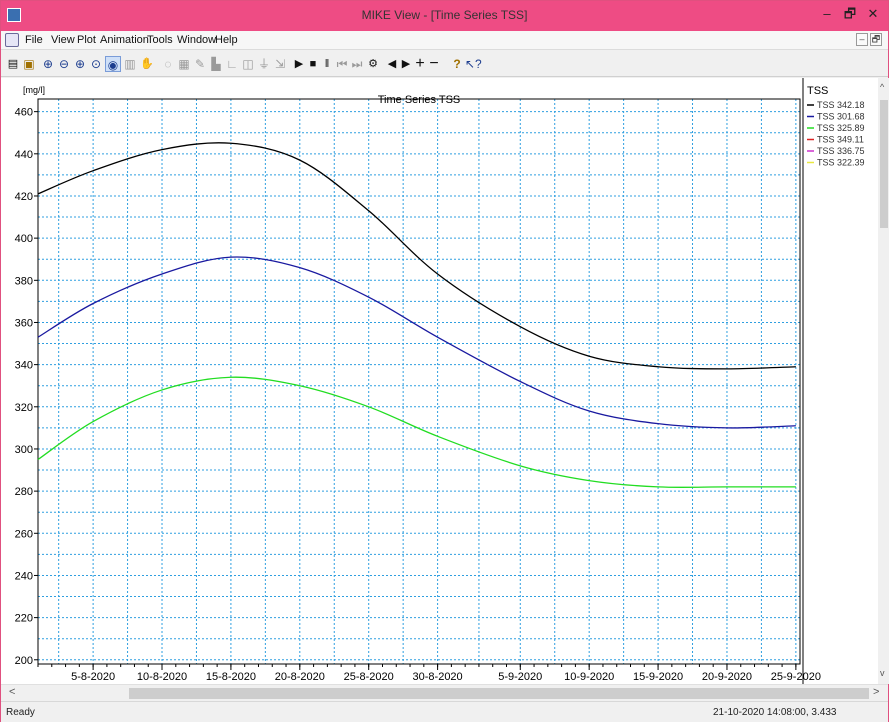  I want to click on x-tick-label: 15-9-2020, so click(658, 677).